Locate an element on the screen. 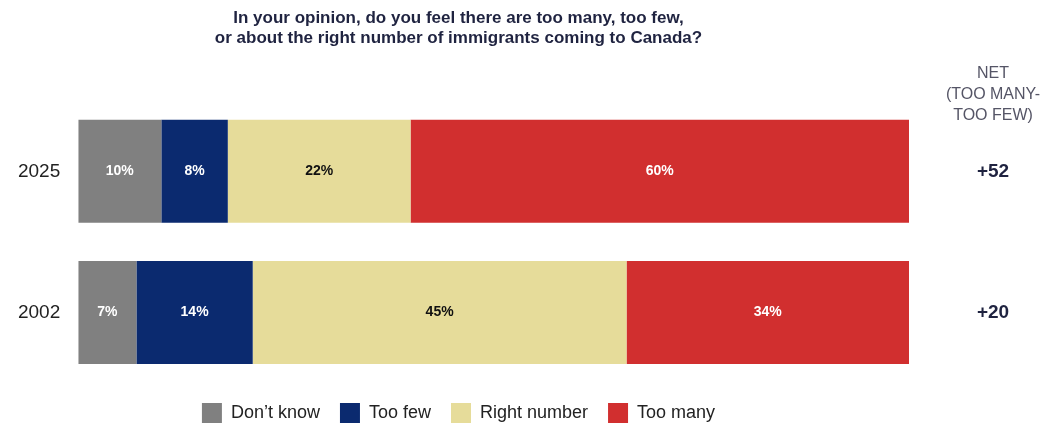 Image resolution: width=1049 pixels, height=433 pixels. data-label: 10% is located at coordinates (120, 170).